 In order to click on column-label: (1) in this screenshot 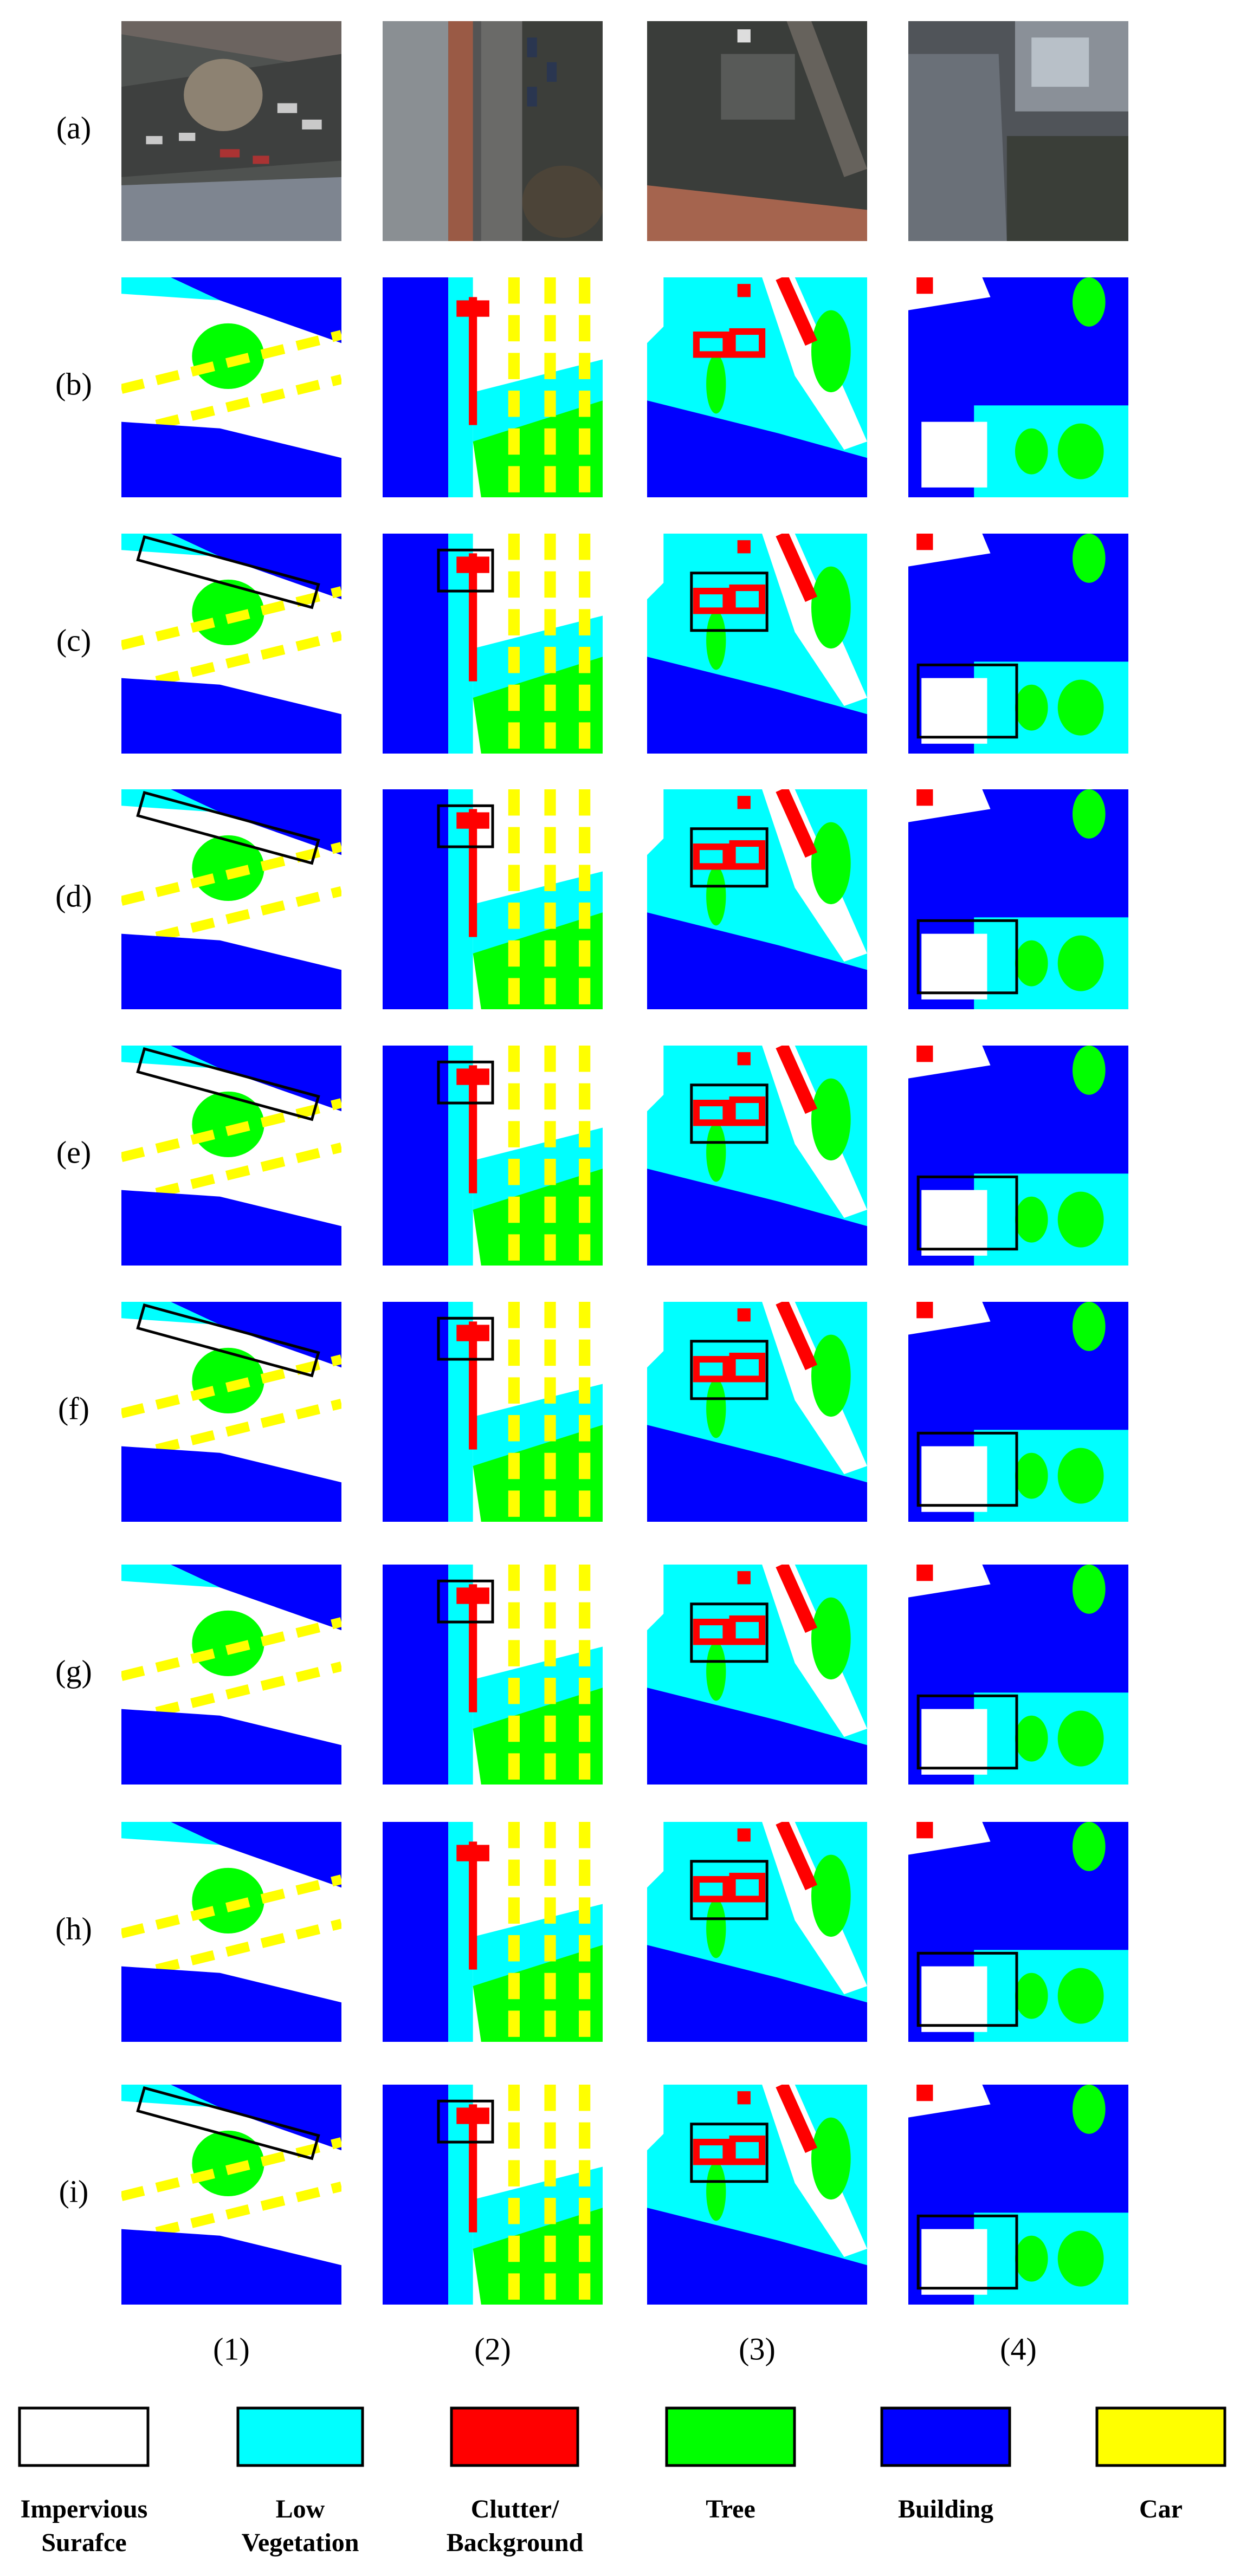, I will do `click(232, 2349)`.